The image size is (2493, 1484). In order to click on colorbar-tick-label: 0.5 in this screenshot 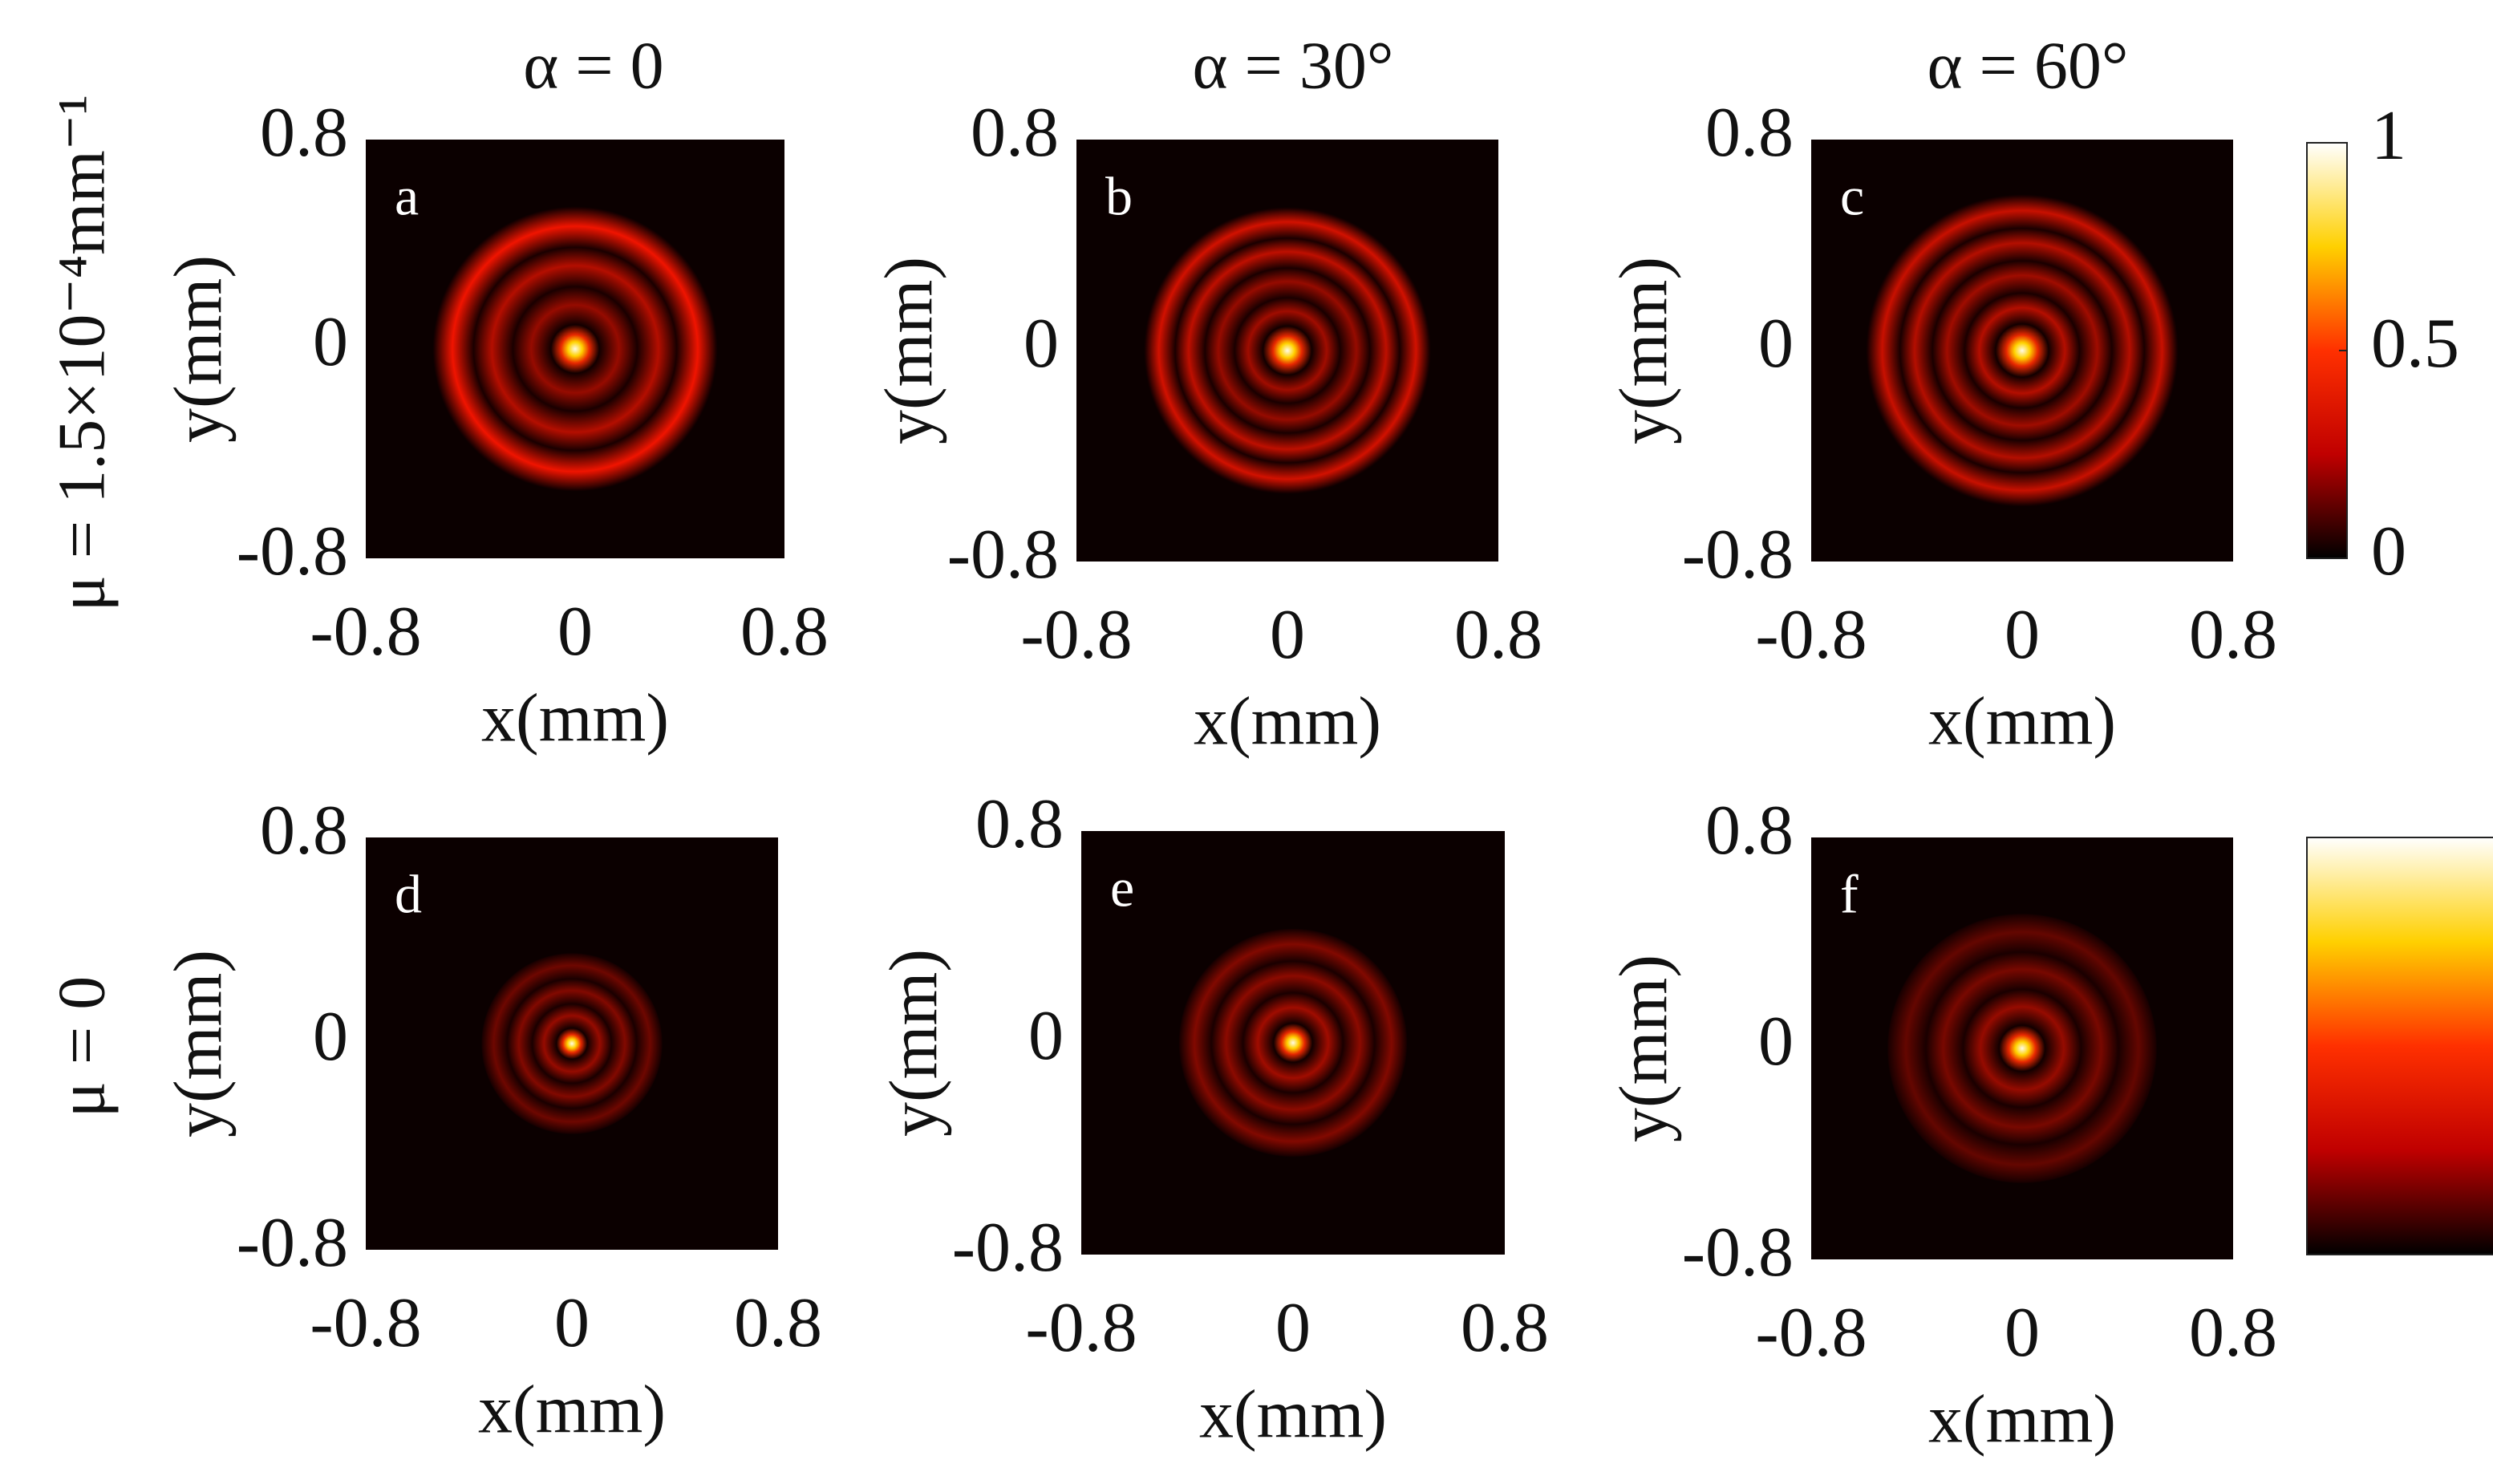, I will do `click(2415, 344)`.